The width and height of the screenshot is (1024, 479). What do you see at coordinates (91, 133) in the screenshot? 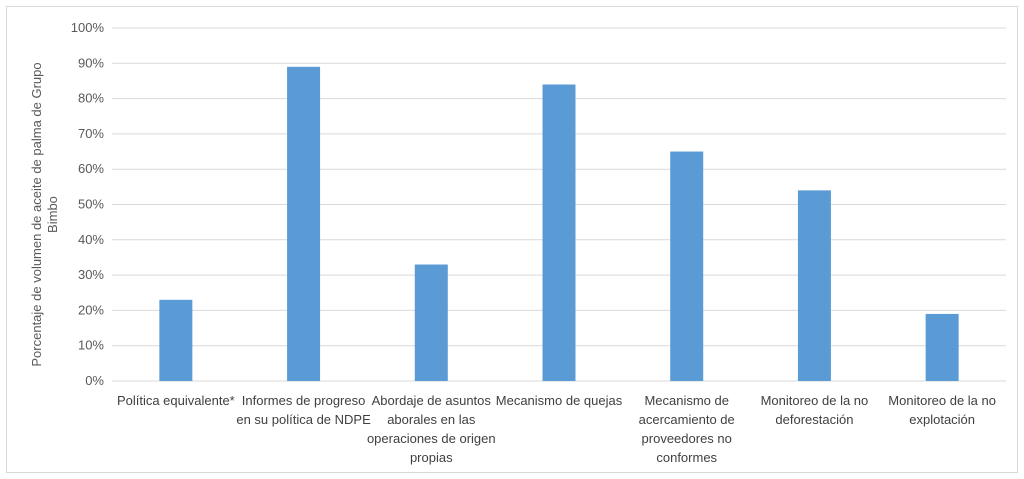
I see `y-tick-label: 70%` at bounding box center [91, 133].